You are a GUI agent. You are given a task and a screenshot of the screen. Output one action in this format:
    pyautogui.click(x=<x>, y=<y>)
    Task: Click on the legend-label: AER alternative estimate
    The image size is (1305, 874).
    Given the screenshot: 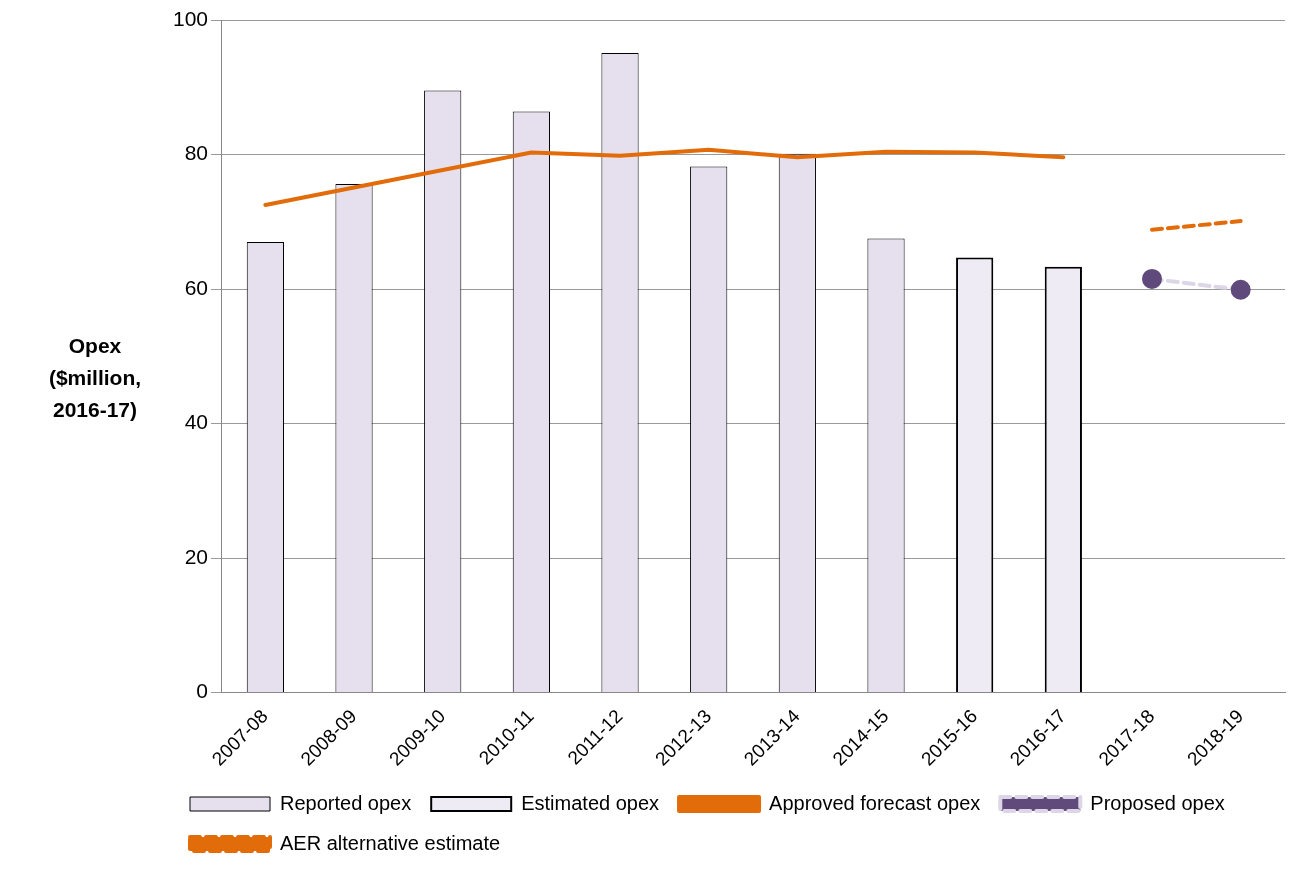 What is the action you would take?
    pyautogui.click(x=390, y=842)
    